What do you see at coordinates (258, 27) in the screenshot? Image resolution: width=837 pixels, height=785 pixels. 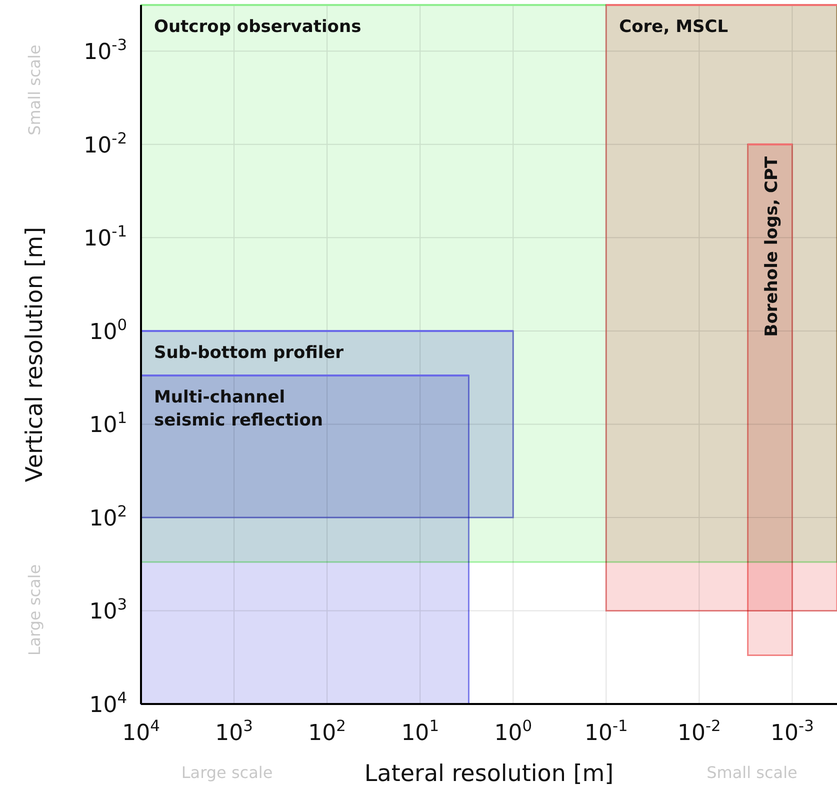 I see `series-label: Outcrop observations` at bounding box center [258, 27].